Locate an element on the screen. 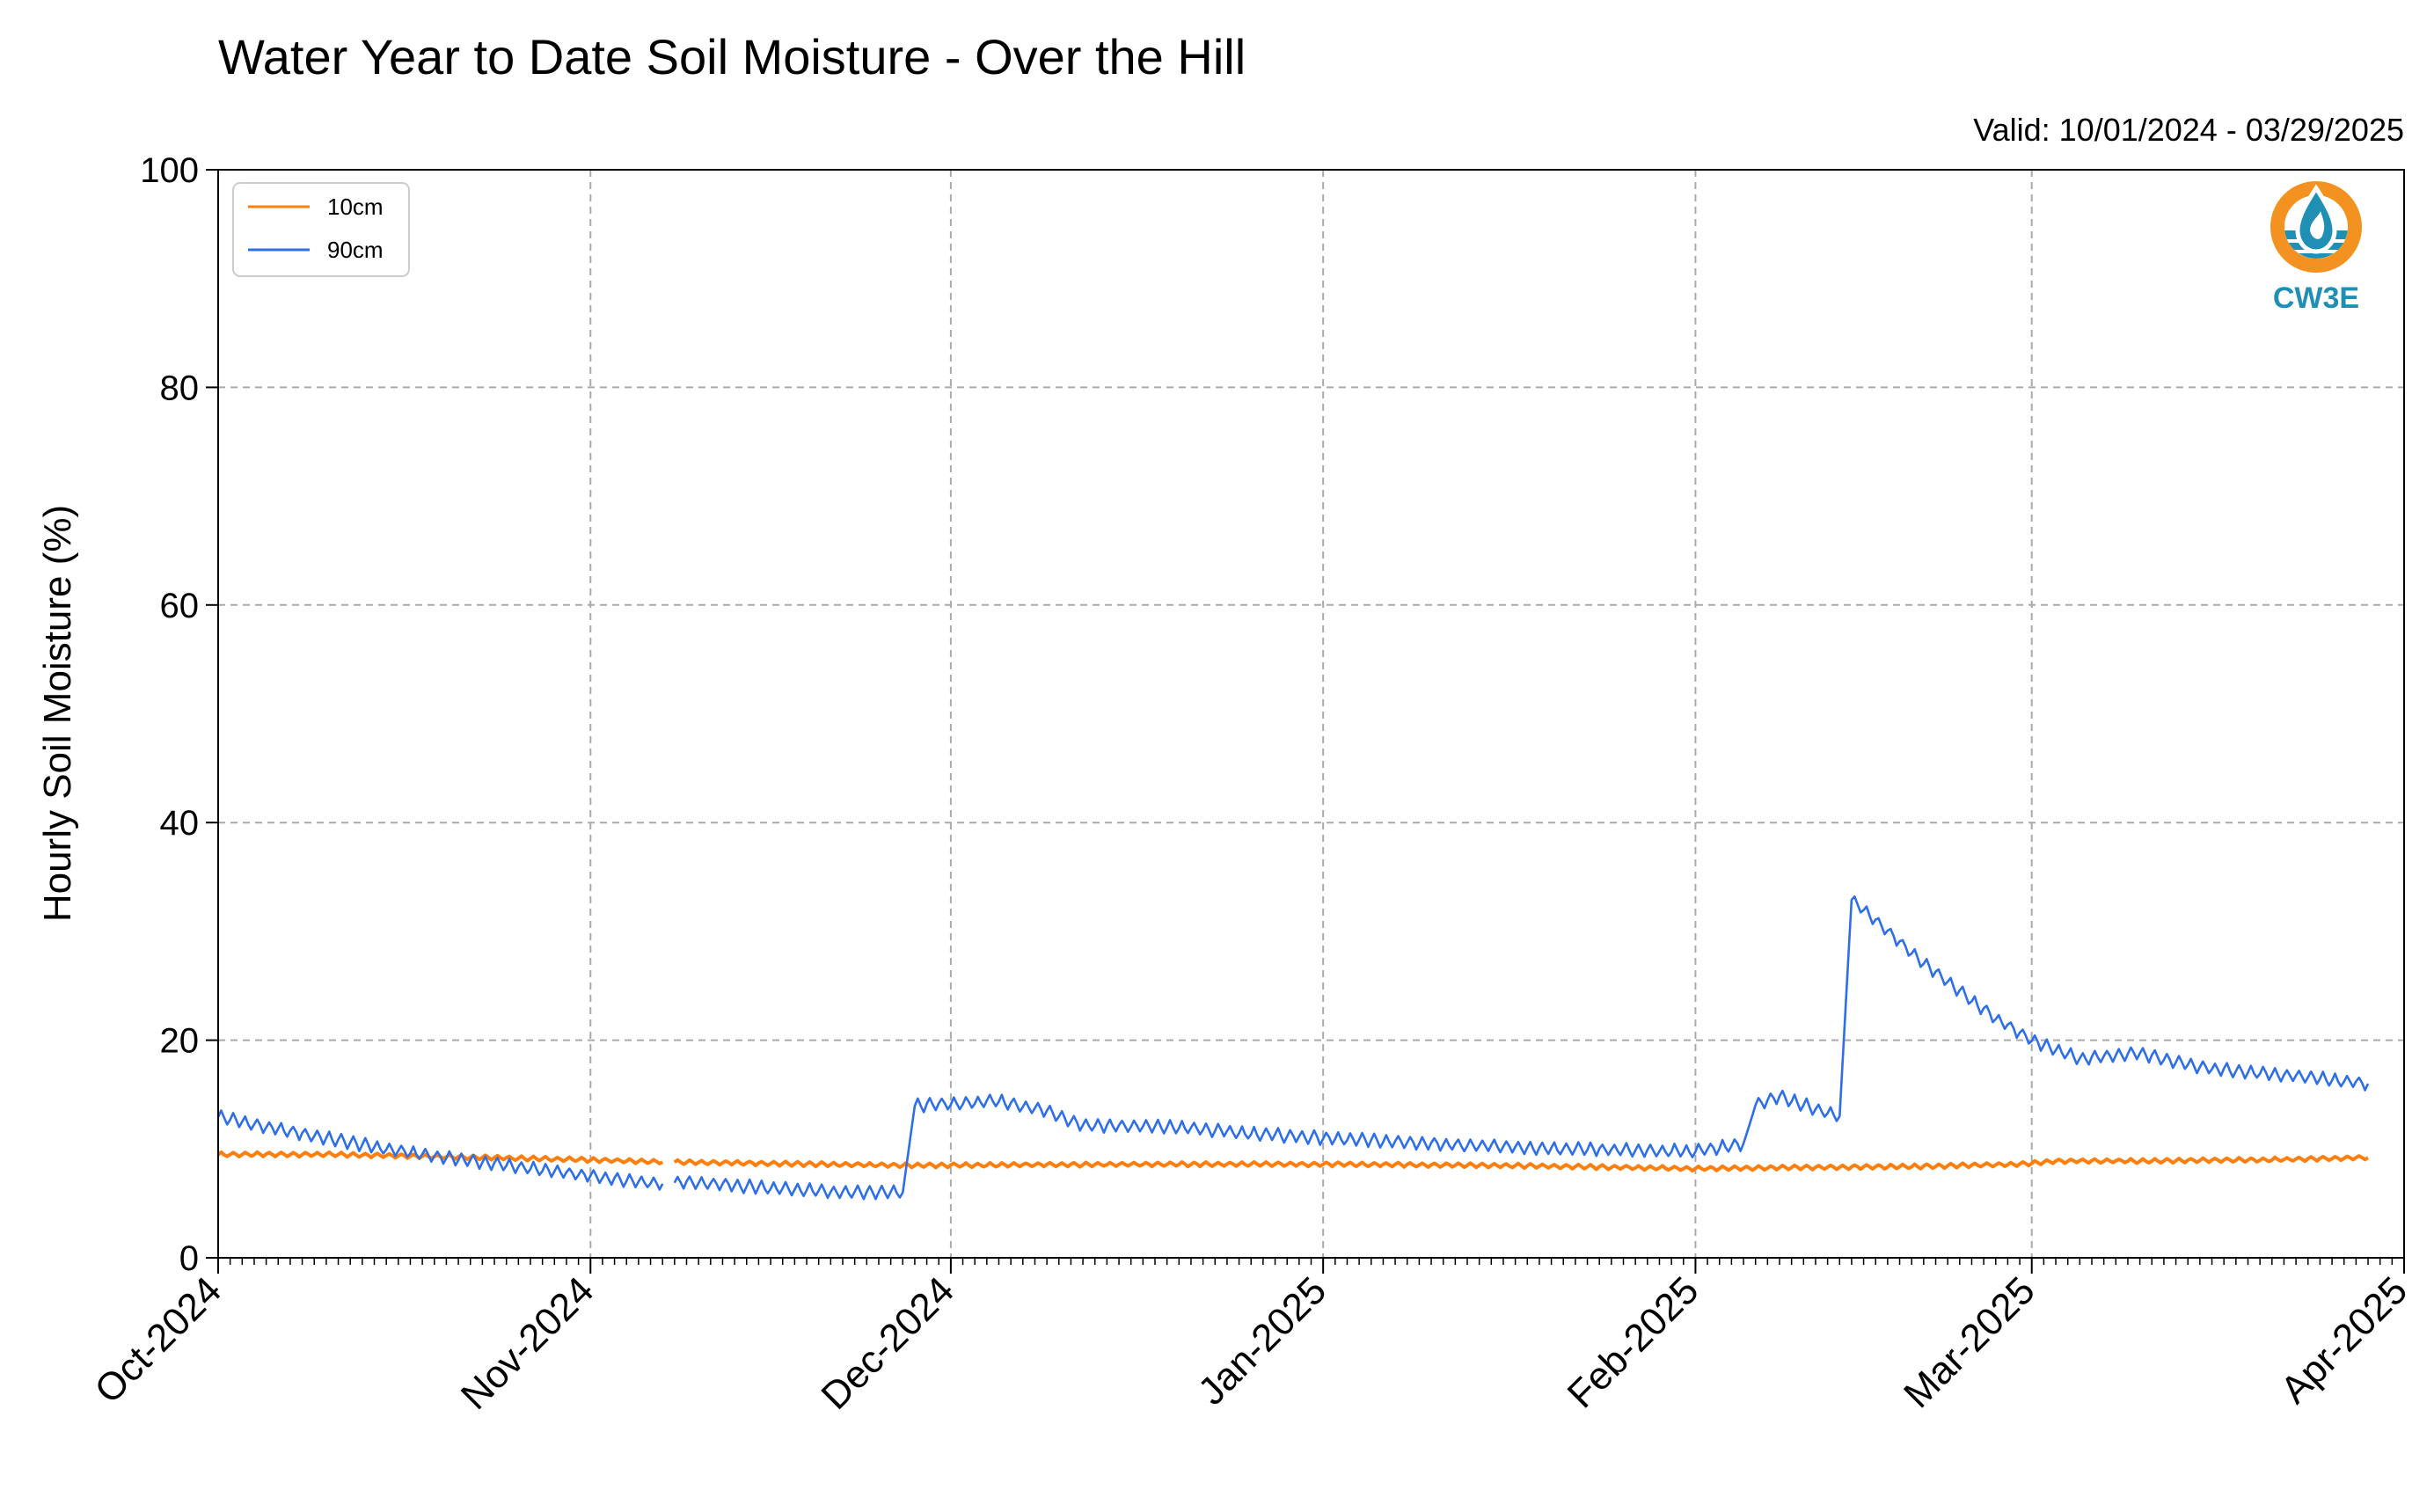 The image size is (2434, 1512). x-tick-label-Apr-2025: Apr-2025 is located at coordinates (2344, 1340).